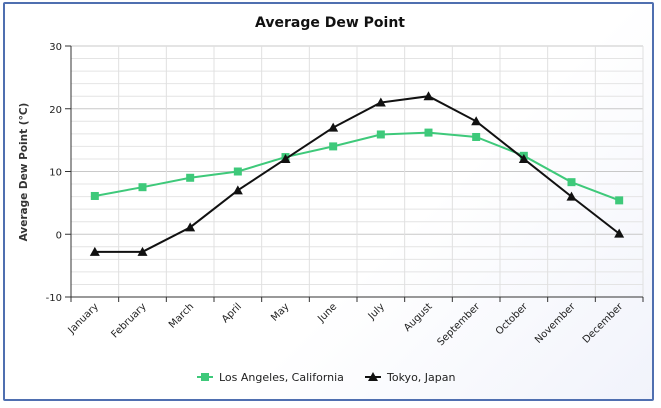 The width and height of the screenshot is (661, 408). Describe the element at coordinates (420, 377) in the screenshot. I see `legend-label: Tokyo, Japan` at that location.